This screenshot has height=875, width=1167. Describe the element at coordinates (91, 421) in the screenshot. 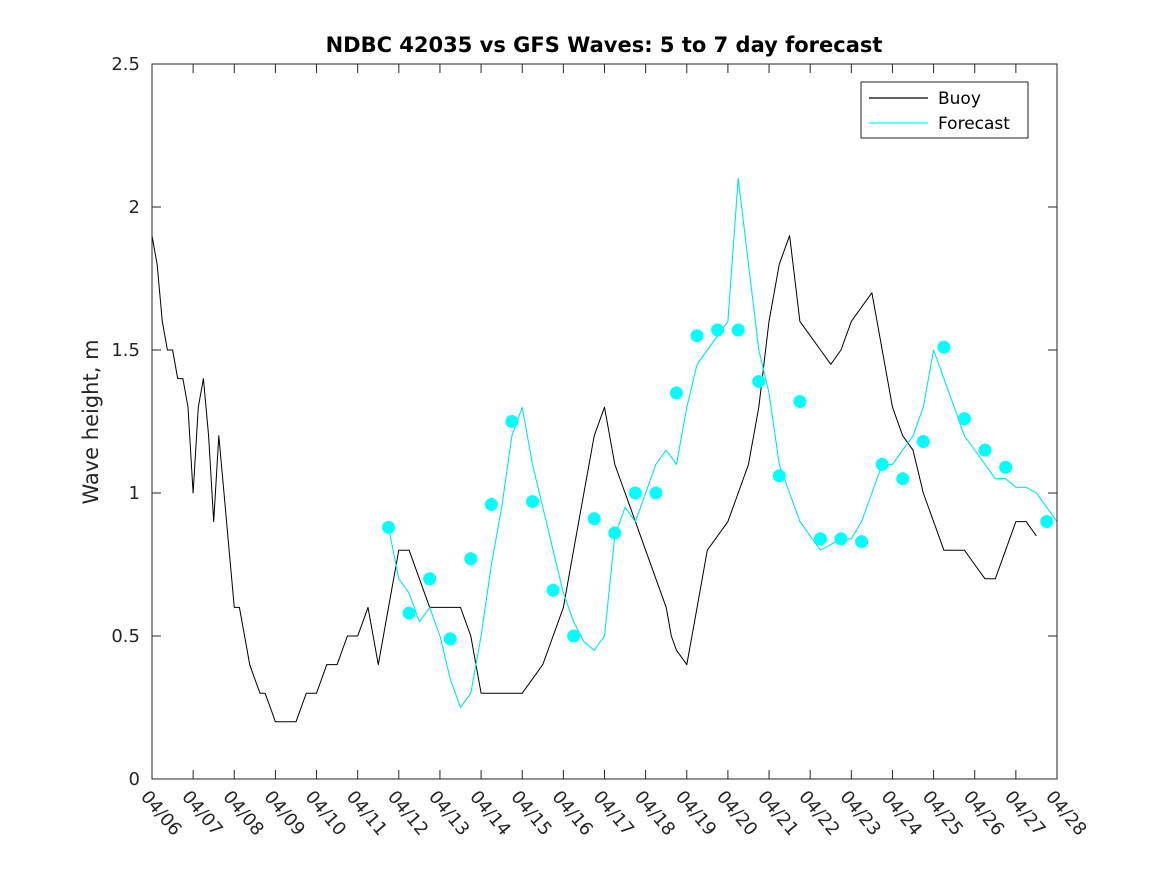

I see `y-axis-label: Wave height, m` at that location.